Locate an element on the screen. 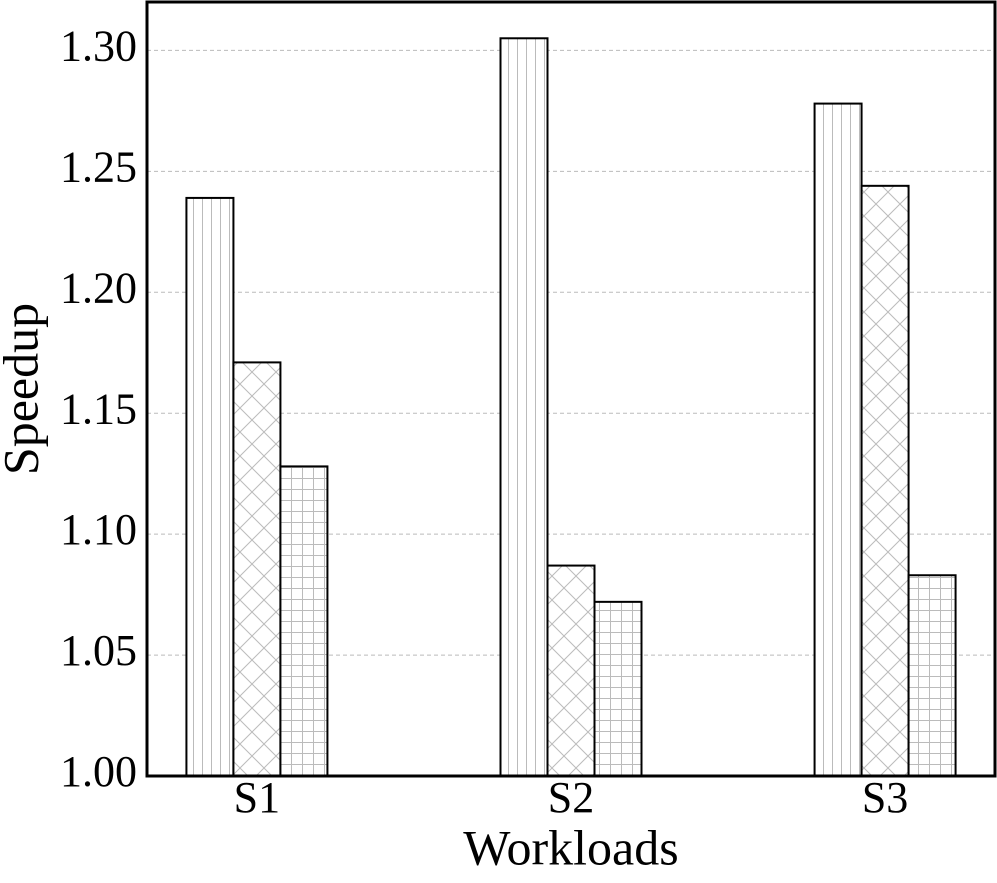 The width and height of the screenshot is (997, 883). y-axis-label: Speedup is located at coordinates (24, 389).